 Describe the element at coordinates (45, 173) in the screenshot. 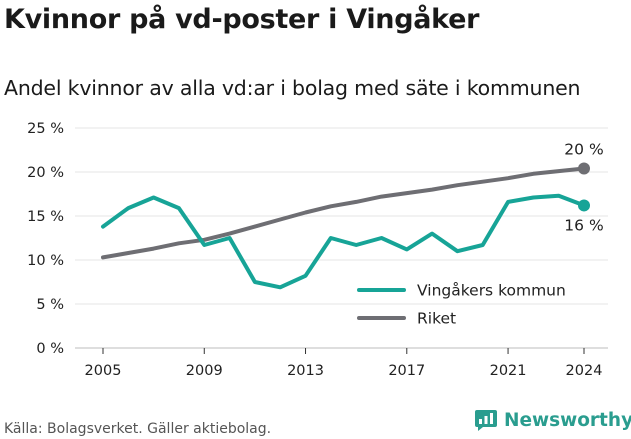

I see `y-tick-label: 20 %` at that location.